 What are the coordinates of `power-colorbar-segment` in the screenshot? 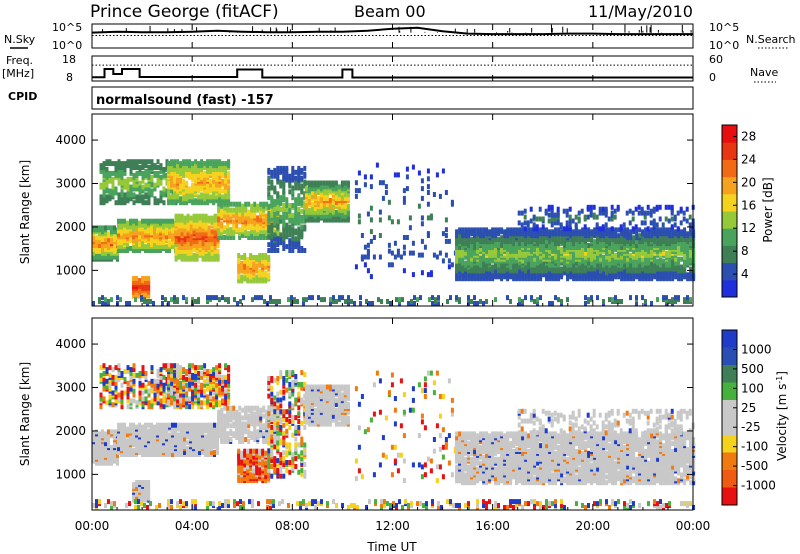 It's located at (729, 168).